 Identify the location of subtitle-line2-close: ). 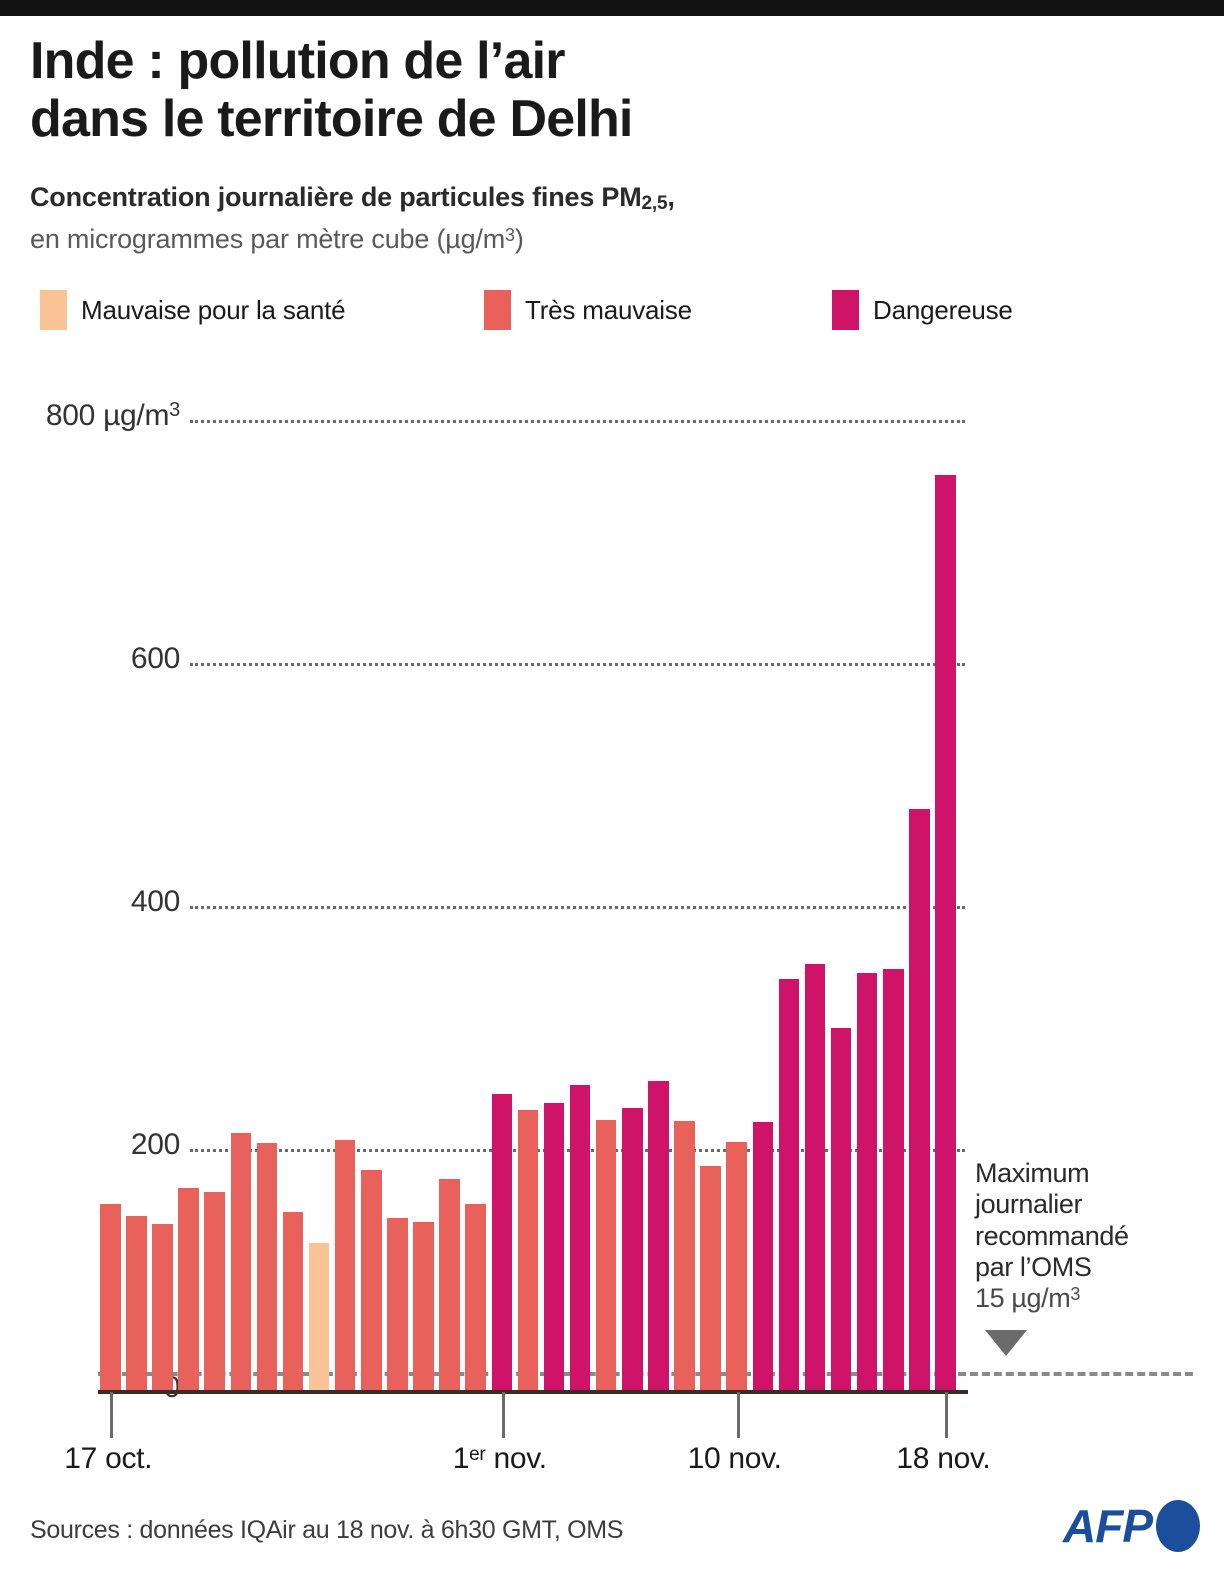
(519, 239).